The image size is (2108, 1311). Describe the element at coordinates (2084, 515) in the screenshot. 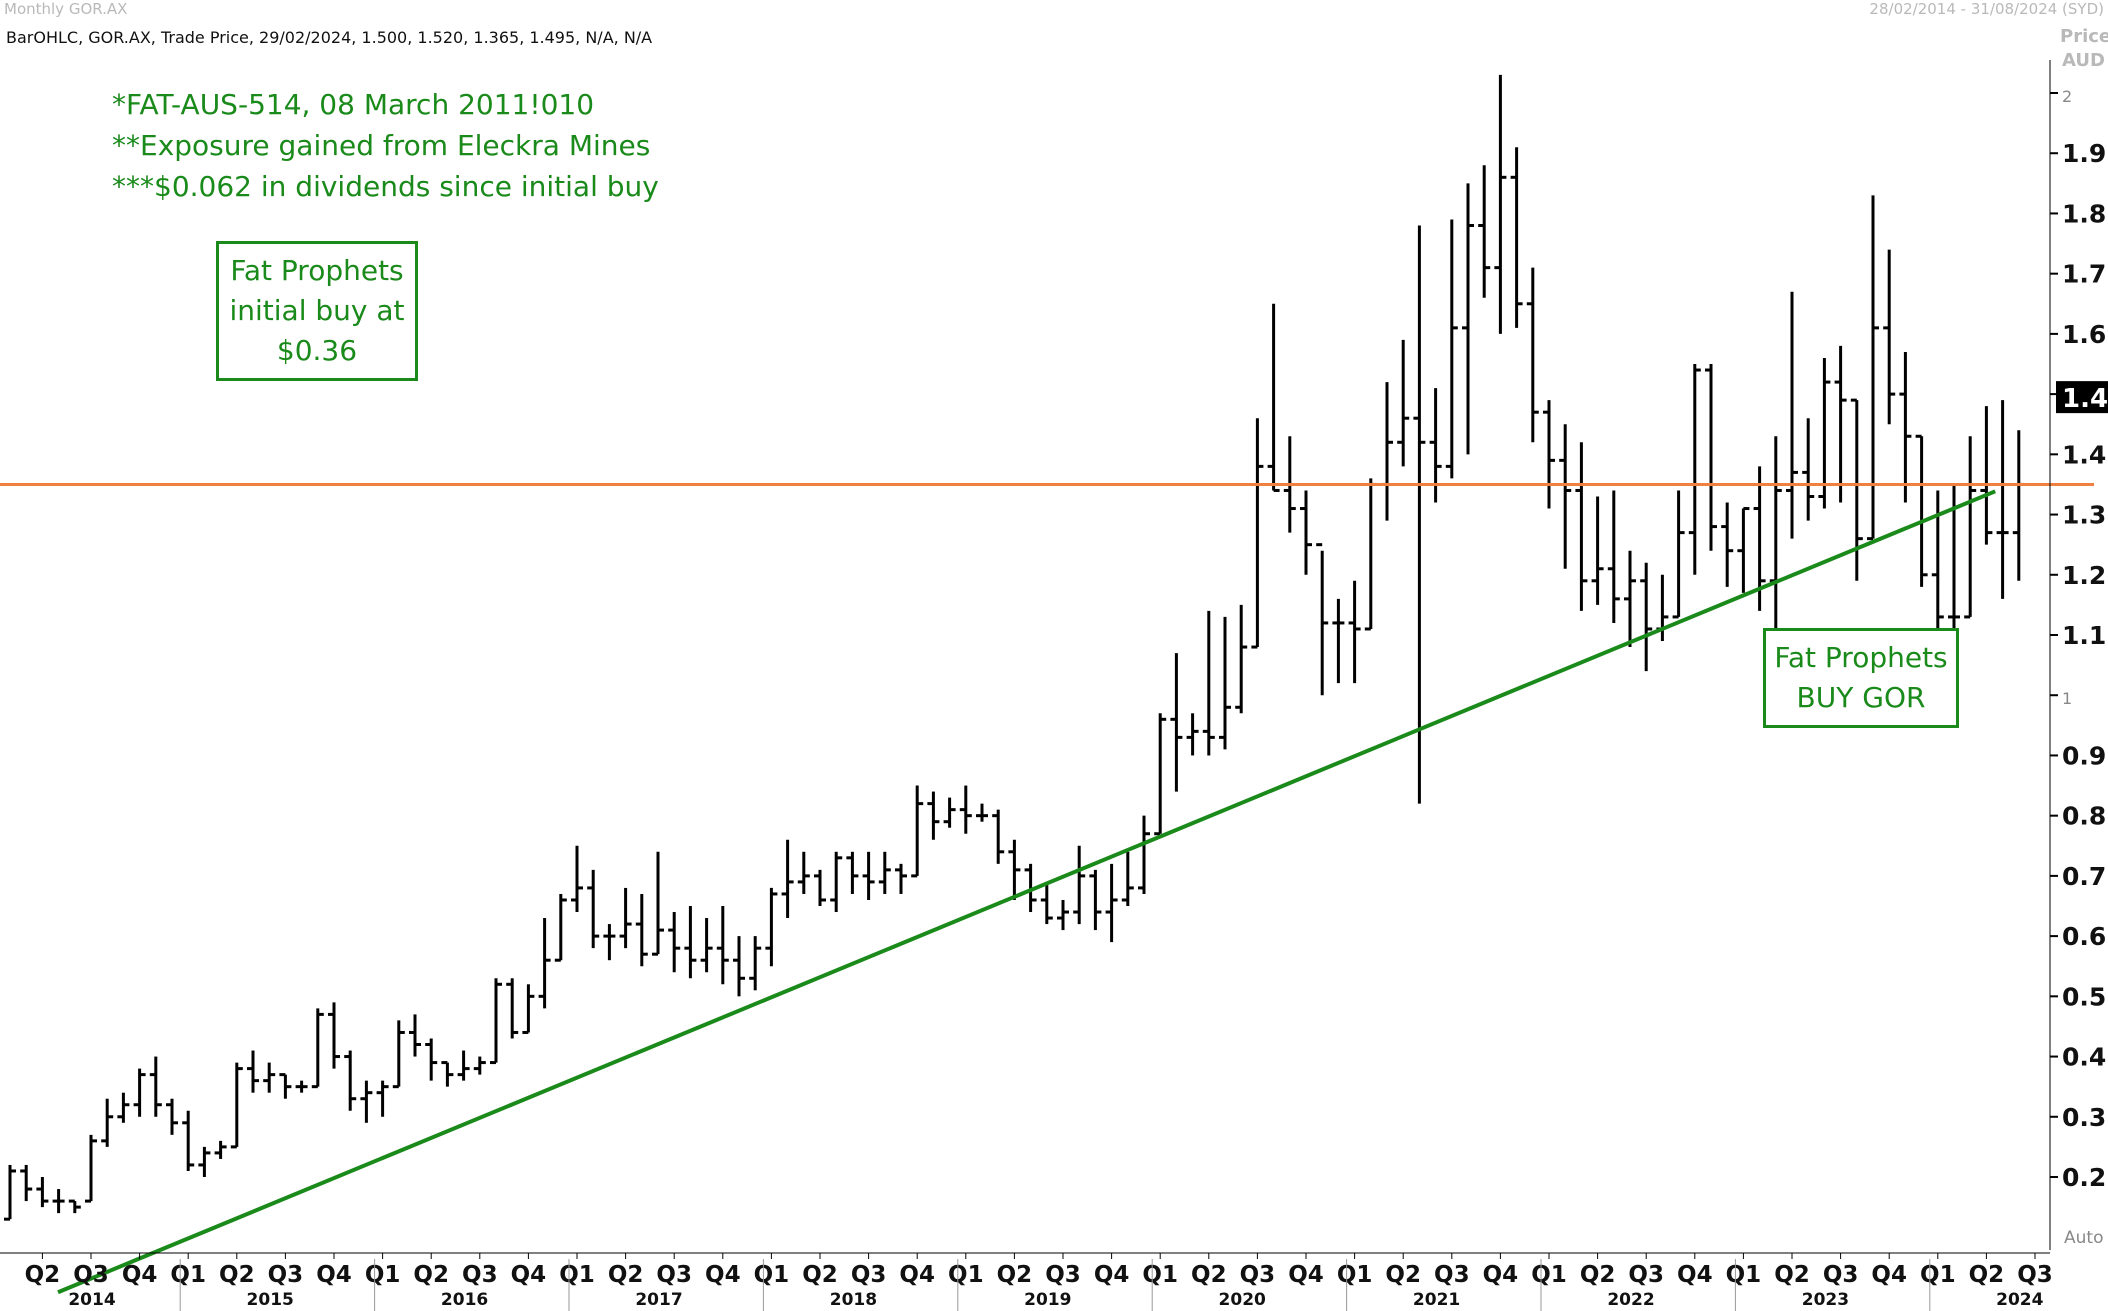

I see `price-tick-label: 1.3` at that location.